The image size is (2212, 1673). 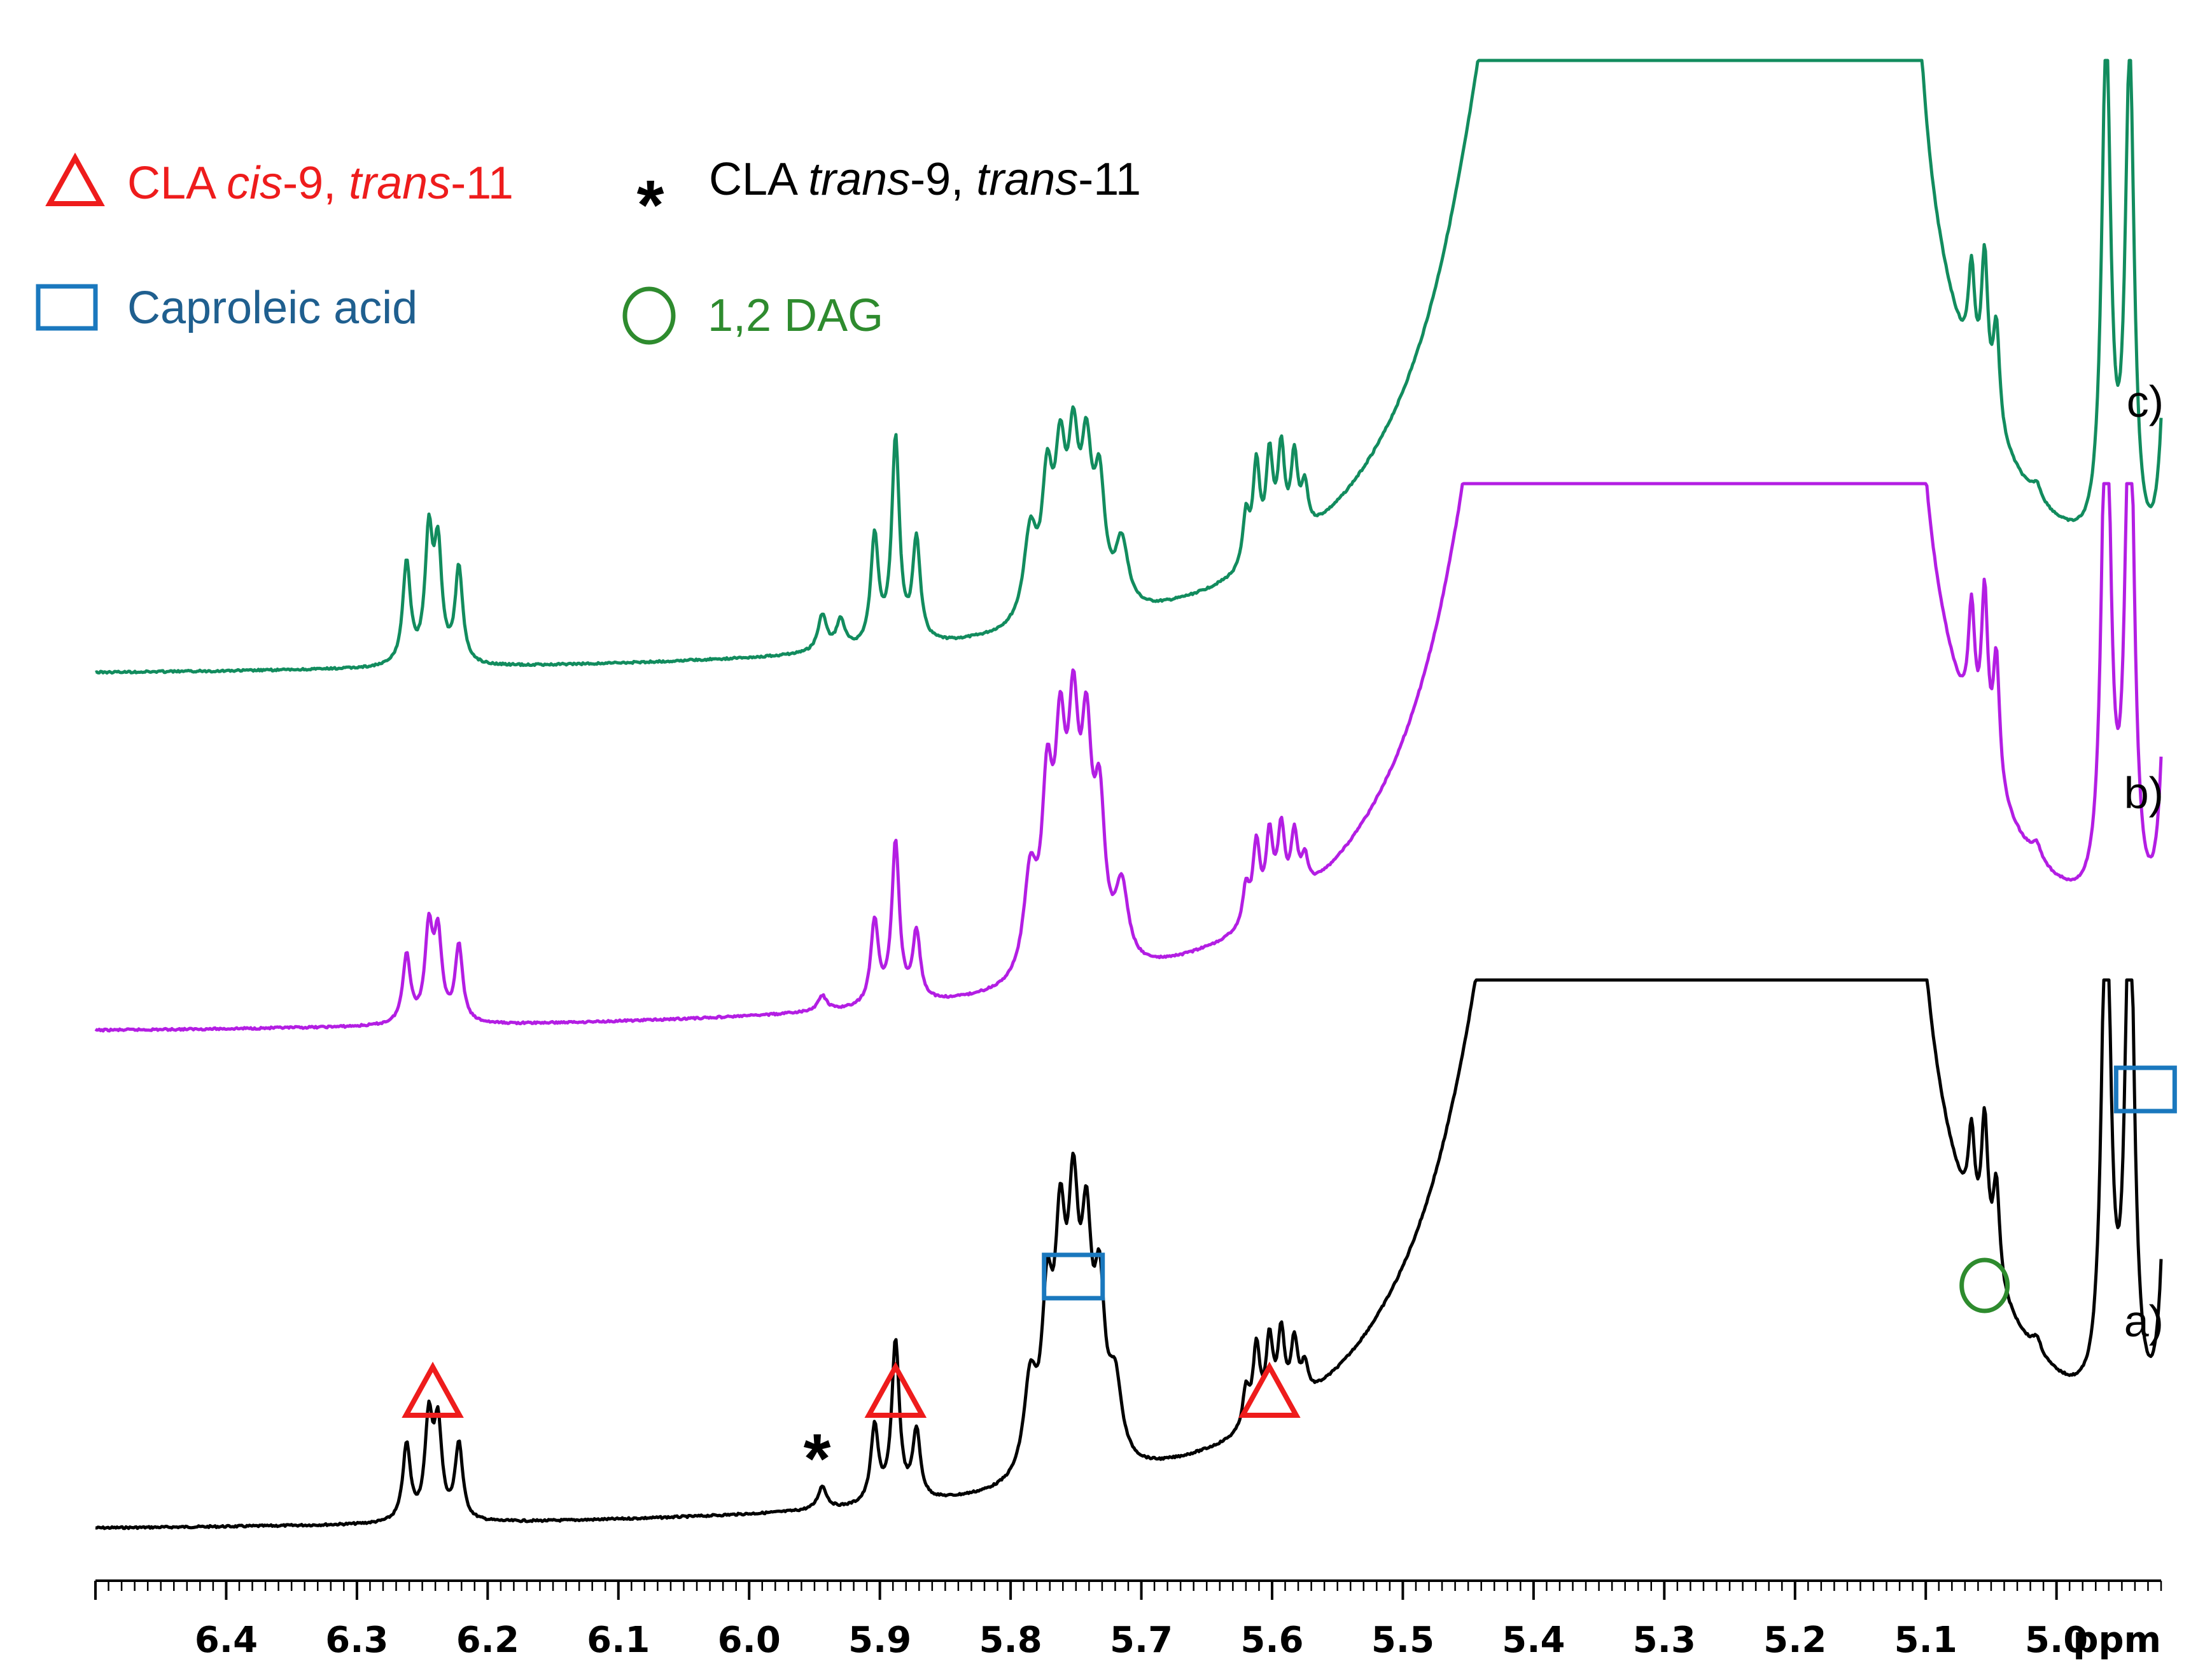 I want to click on trace-label: a), so click(x=2144, y=1321).